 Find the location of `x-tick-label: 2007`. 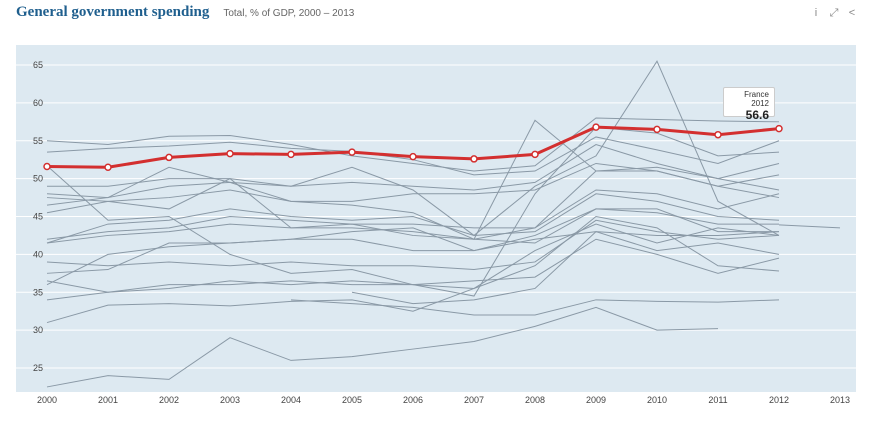

x-tick-label: 2007 is located at coordinates (474, 400).